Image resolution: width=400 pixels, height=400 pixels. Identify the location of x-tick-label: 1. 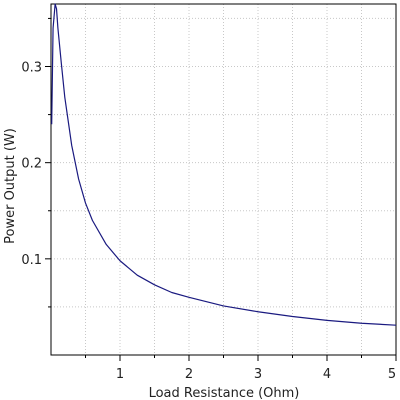
(120, 374).